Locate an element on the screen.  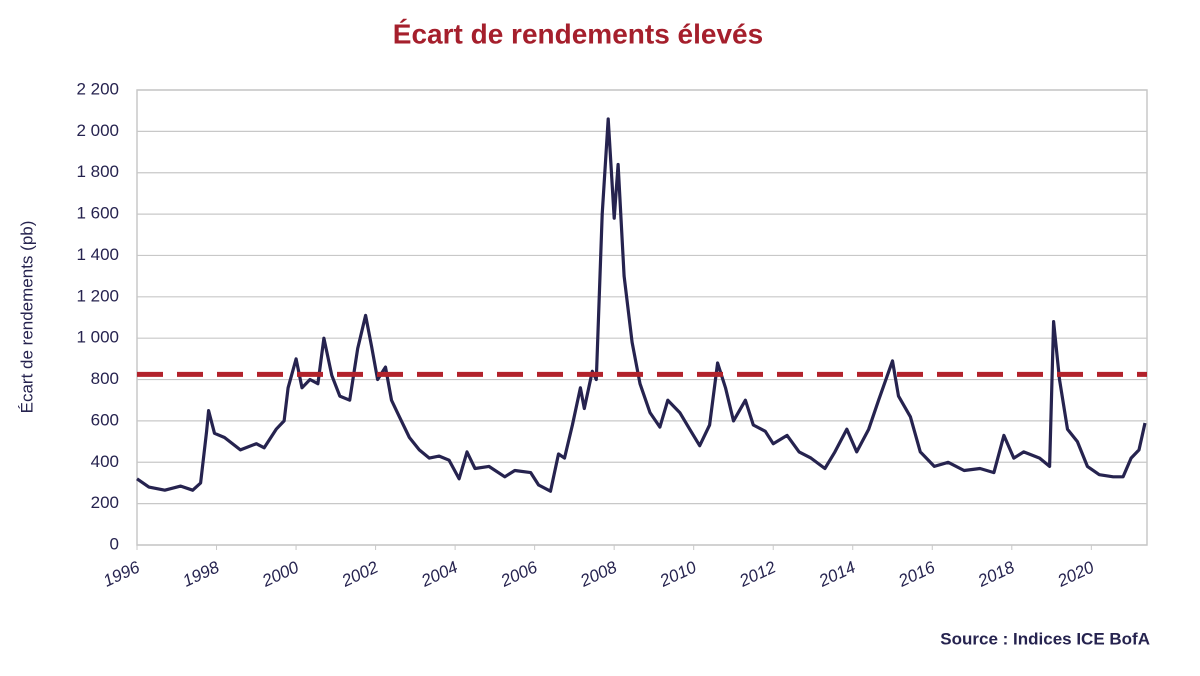
x-tick-label: 2020 is located at coordinates (1076, 574).